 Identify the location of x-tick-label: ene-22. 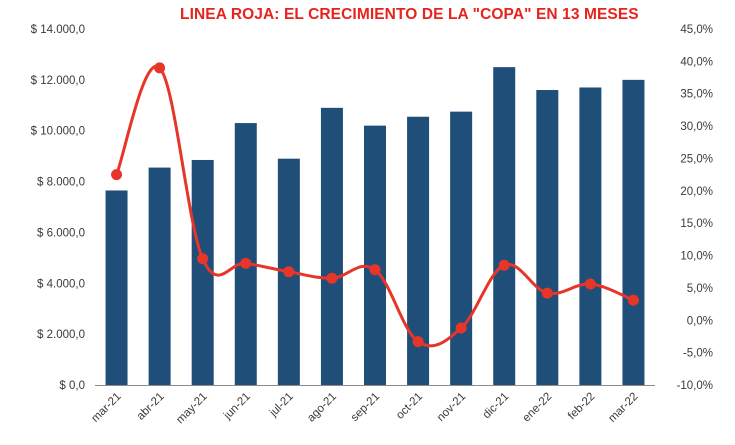
(538, 408).